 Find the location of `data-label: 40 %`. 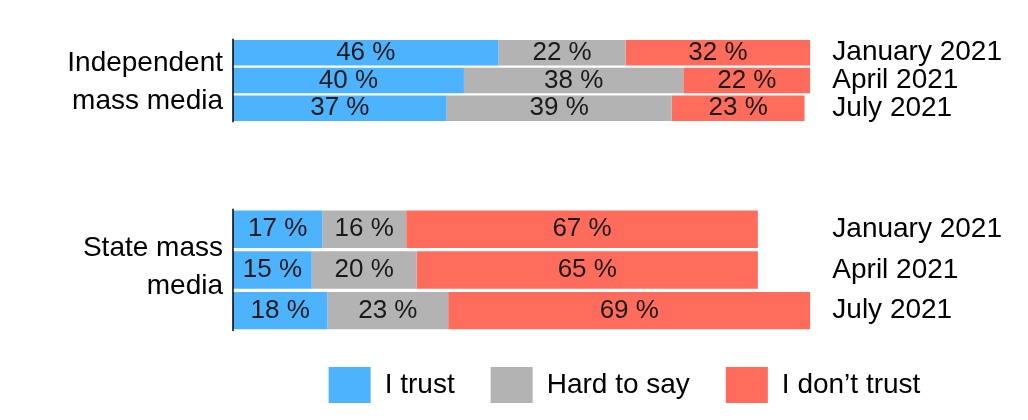

data-label: 40 % is located at coordinates (348, 78).